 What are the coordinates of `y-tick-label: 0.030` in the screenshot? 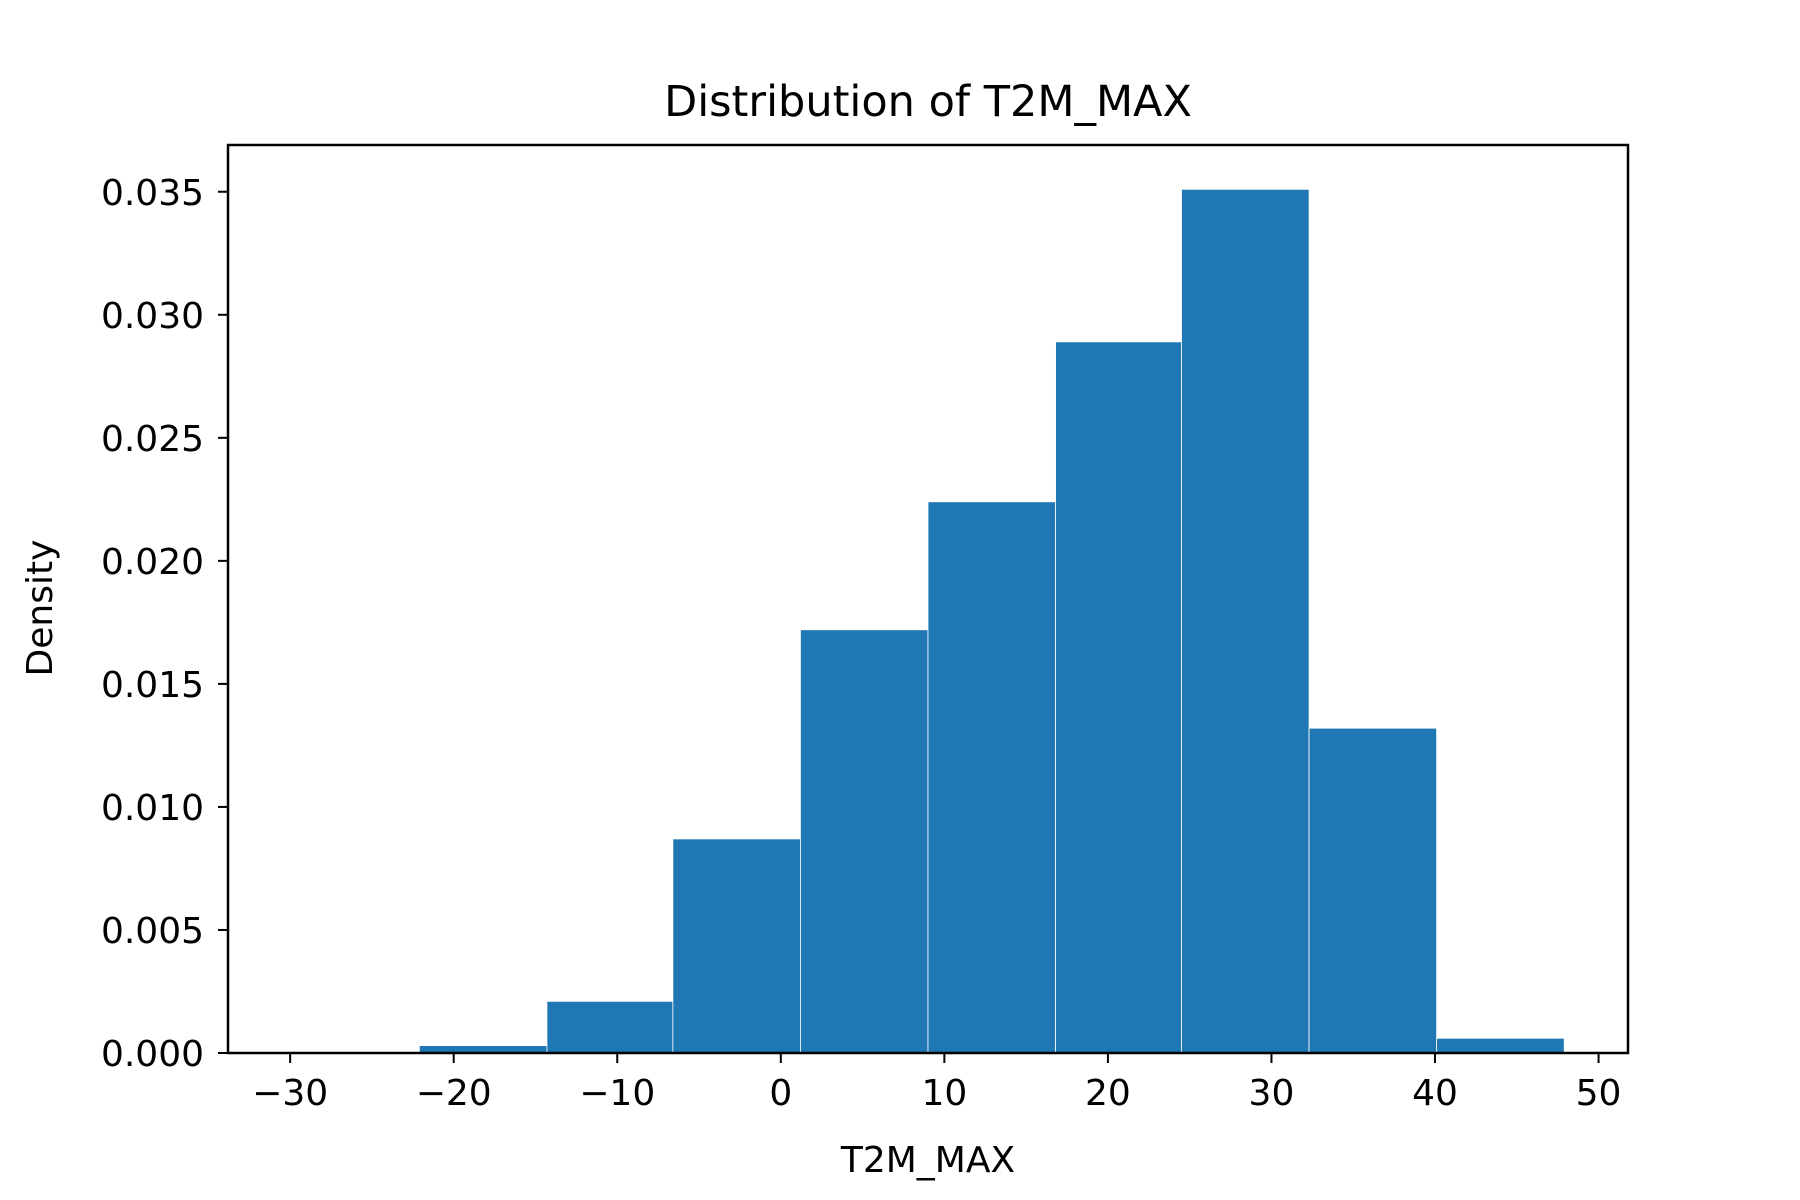 It's located at (152, 316).